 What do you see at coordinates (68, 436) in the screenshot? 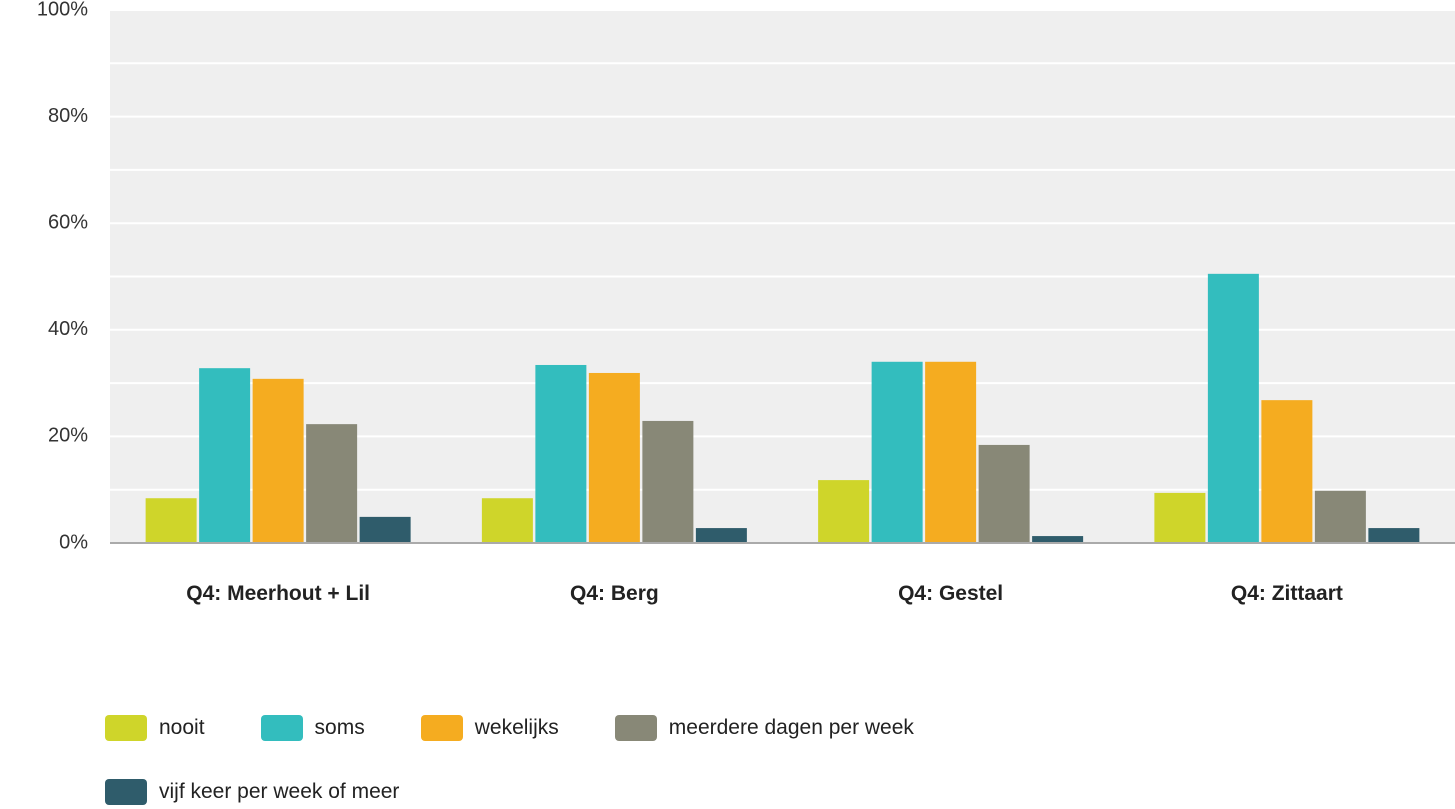
I see `y-tick-label: 20%` at bounding box center [68, 436].